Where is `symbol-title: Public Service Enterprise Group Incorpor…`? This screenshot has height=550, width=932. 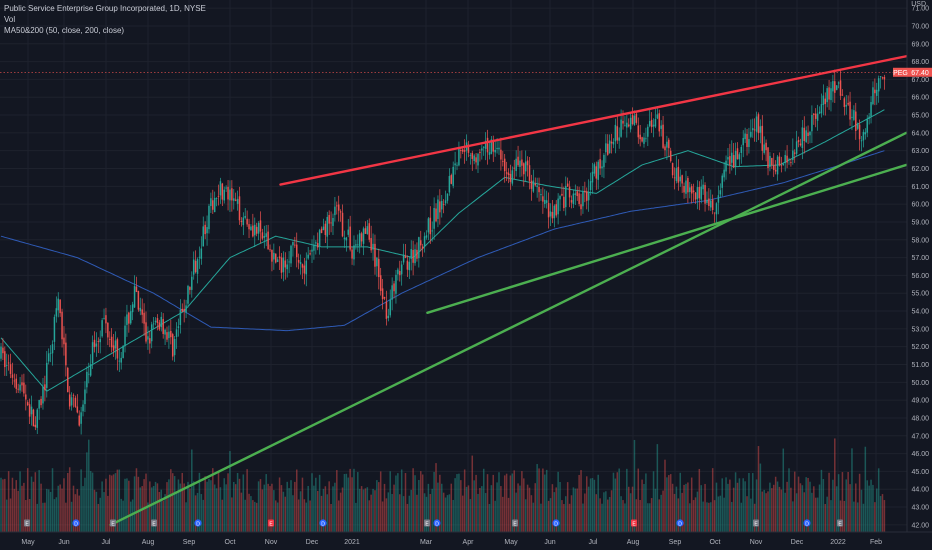 symbol-title: Public Service Enterprise Group Incorpor… is located at coordinates (105, 8).